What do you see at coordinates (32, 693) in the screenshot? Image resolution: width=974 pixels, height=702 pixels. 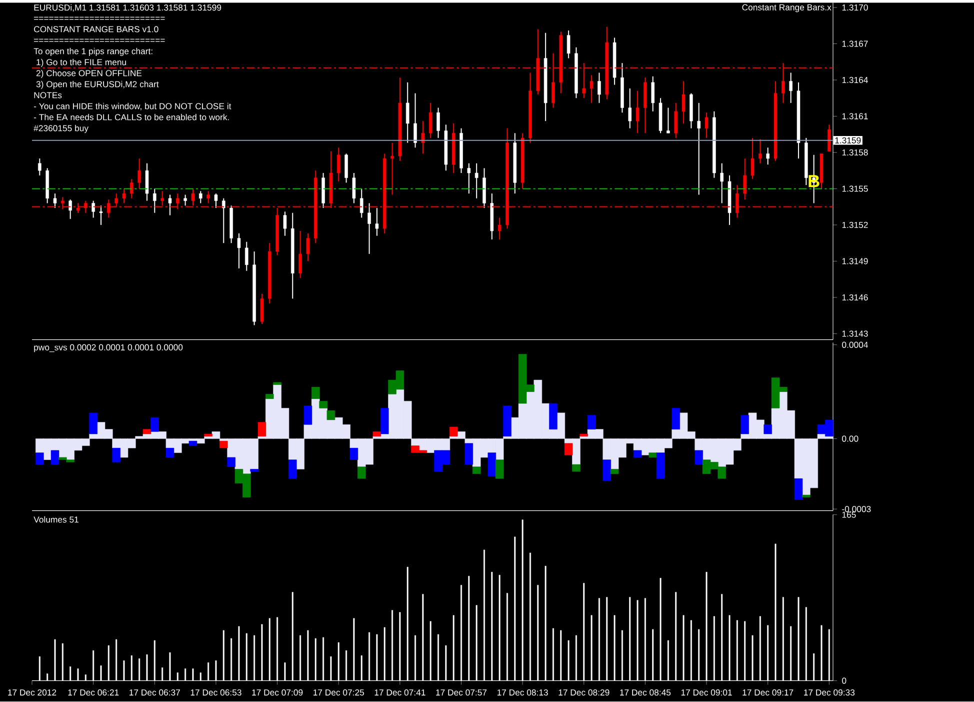 I see `x-tick-label: 17 Dec 2012` at bounding box center [32, 693].